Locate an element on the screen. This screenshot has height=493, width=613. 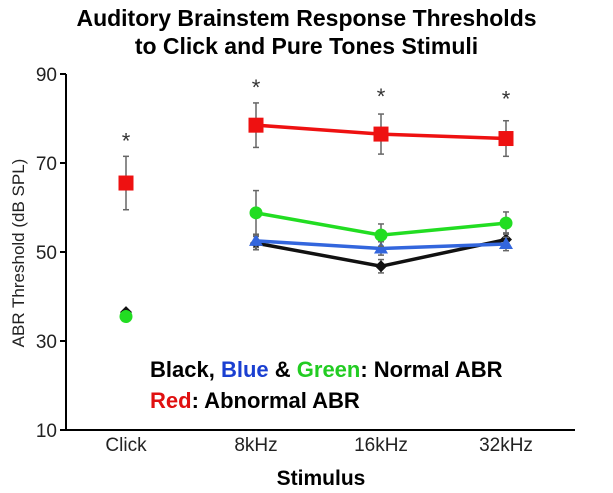
point-square-8kHz is located at coordinates (256, 125).